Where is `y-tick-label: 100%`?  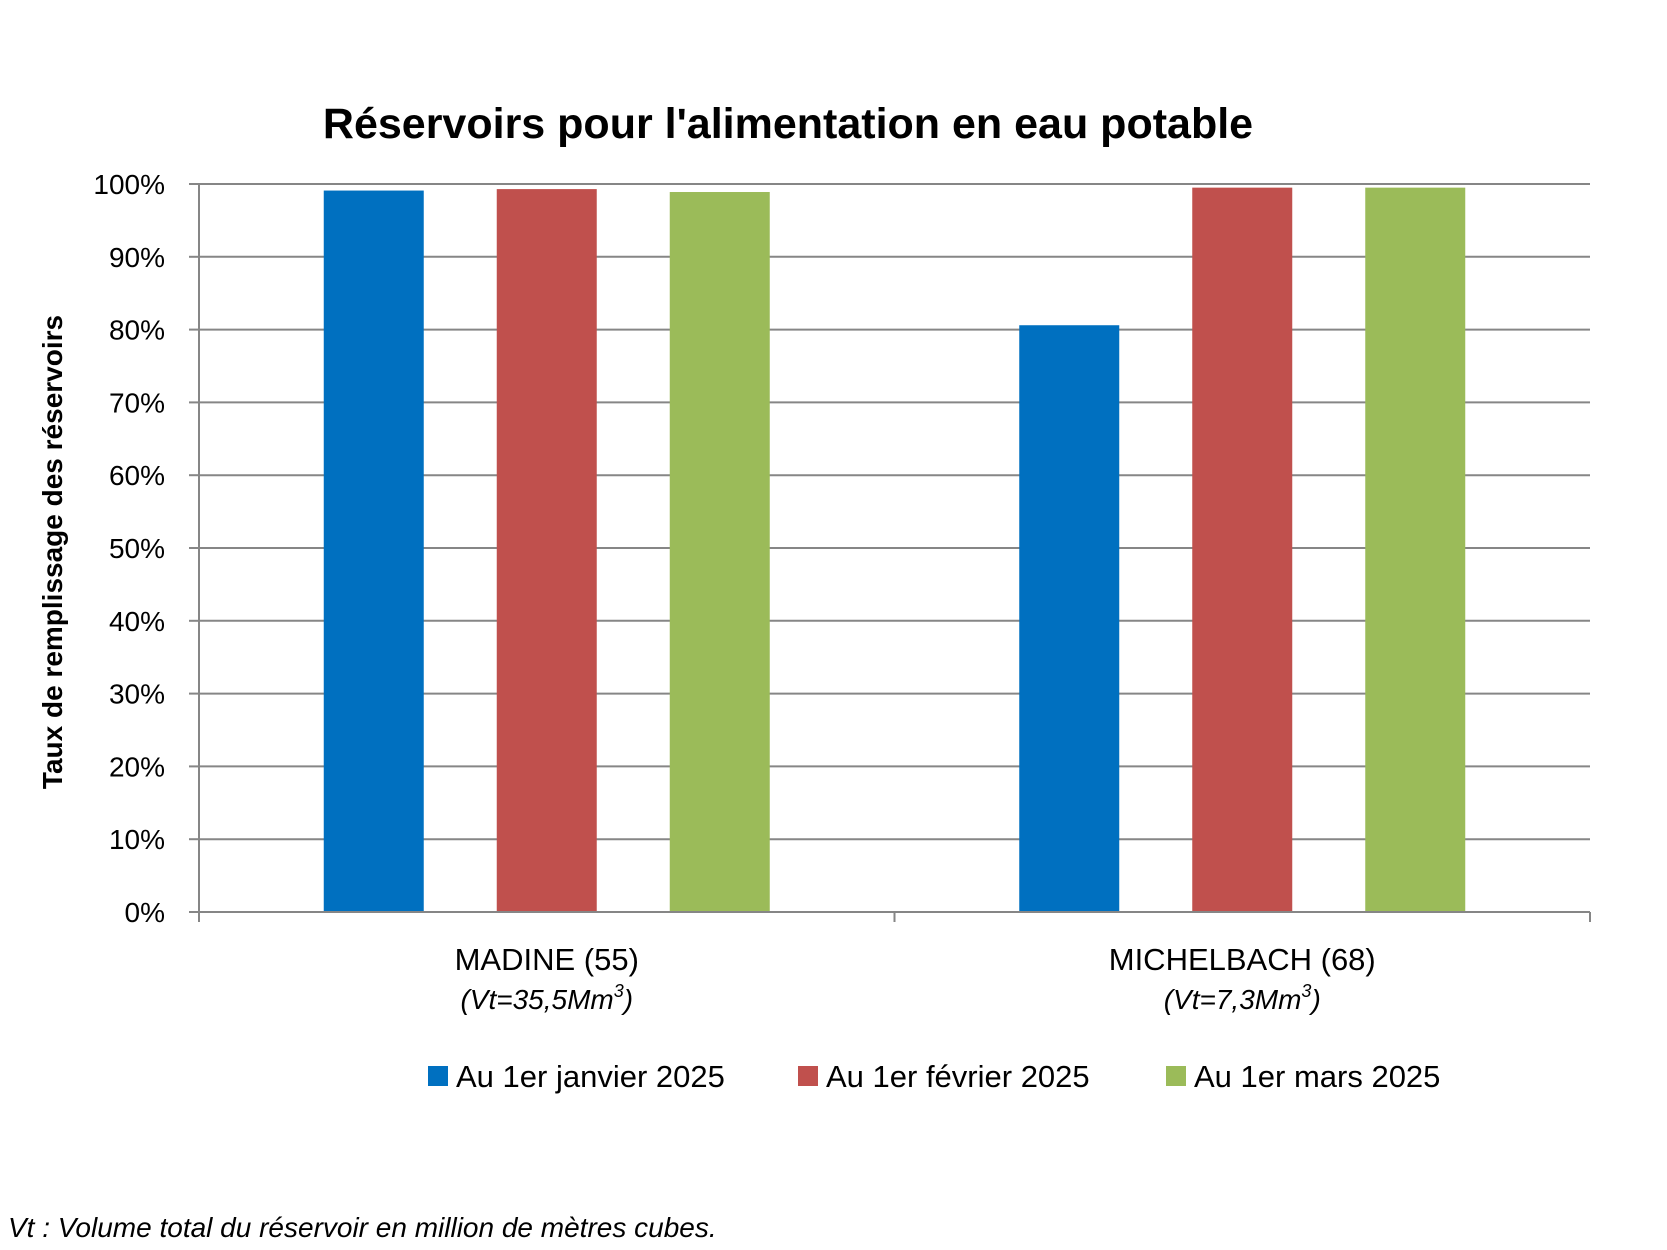 y-tick-label: 100% is located at coordinates (129, 184).